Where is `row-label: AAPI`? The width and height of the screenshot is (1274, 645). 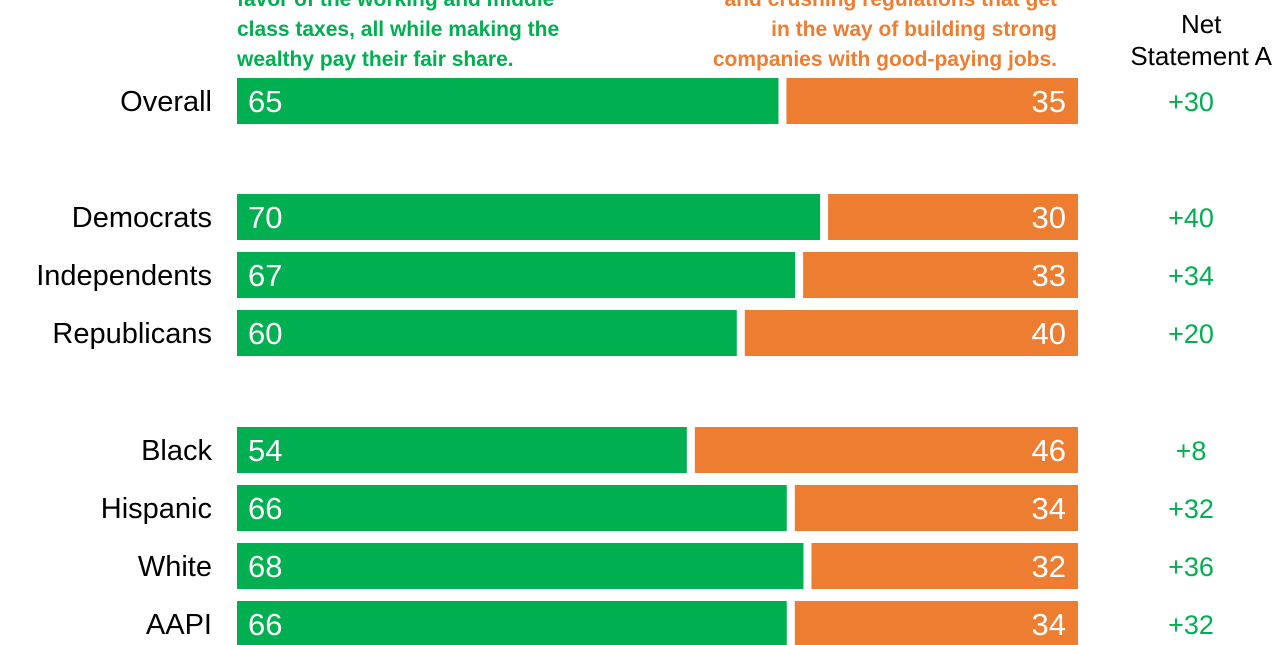
row-label: AAPI is located at coordinates (179, 625).